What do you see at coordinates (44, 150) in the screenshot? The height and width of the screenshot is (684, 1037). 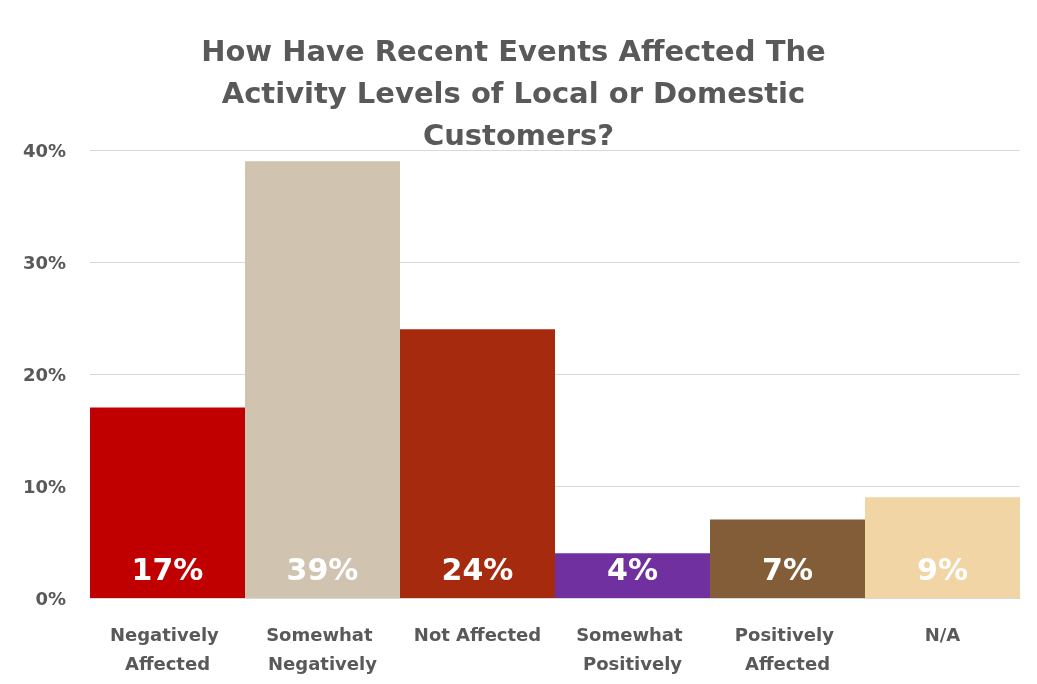 I see `y-tick-label: 40%` at bounding box center [44, 150].